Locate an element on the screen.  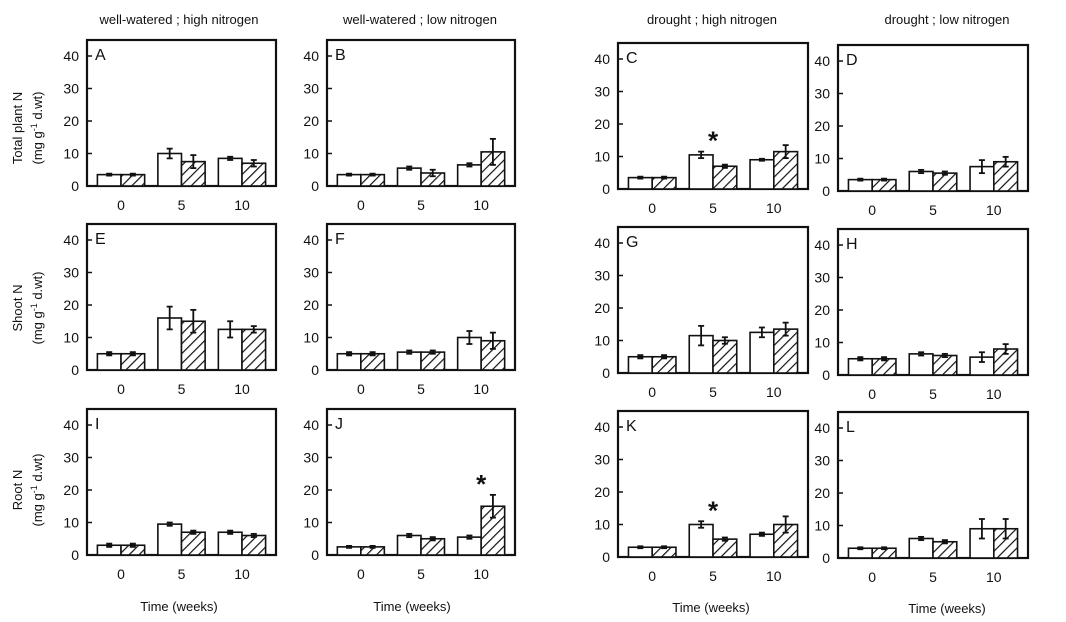
panel-letter: L is located at coordinates (850, 427).